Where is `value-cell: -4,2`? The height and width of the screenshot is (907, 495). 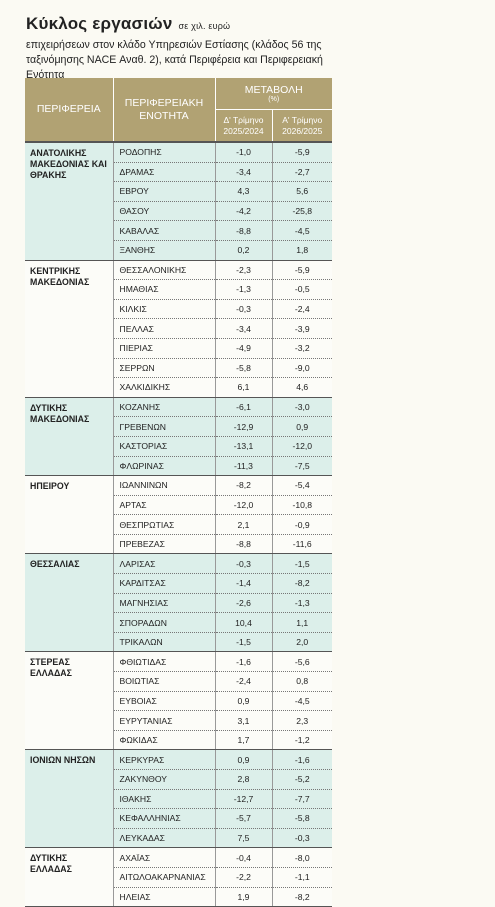 value-cell: -4,2 is located at coordinates (244, 211).